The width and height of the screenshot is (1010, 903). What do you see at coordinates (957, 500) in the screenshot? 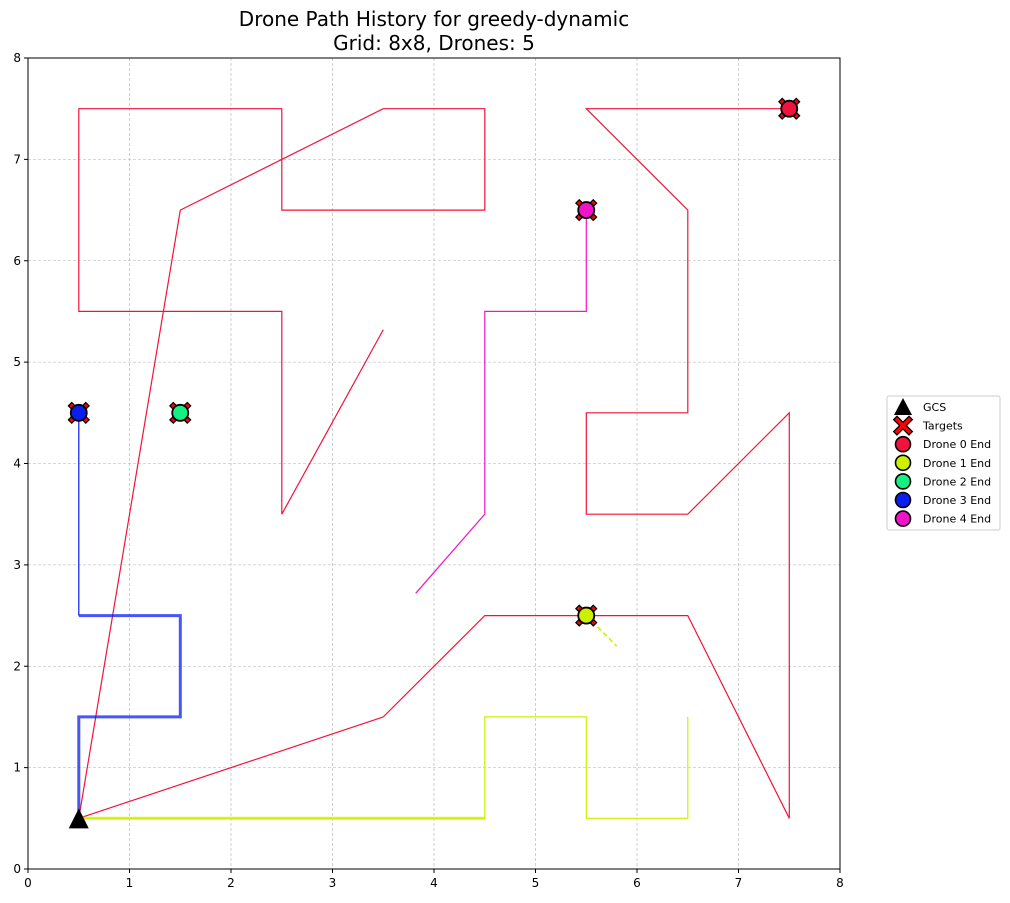
I see `legend-label: Drone 3 End` at bounding box center [957, 500].